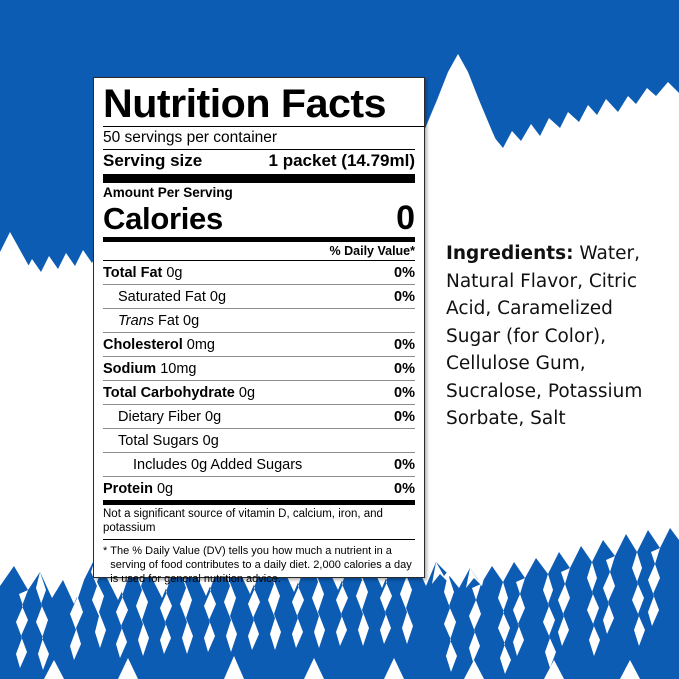 The width and height of the screenshot is (679, 679). I want to click on serving-size-value: 1 packet (14.79ml), so click(341, 160).